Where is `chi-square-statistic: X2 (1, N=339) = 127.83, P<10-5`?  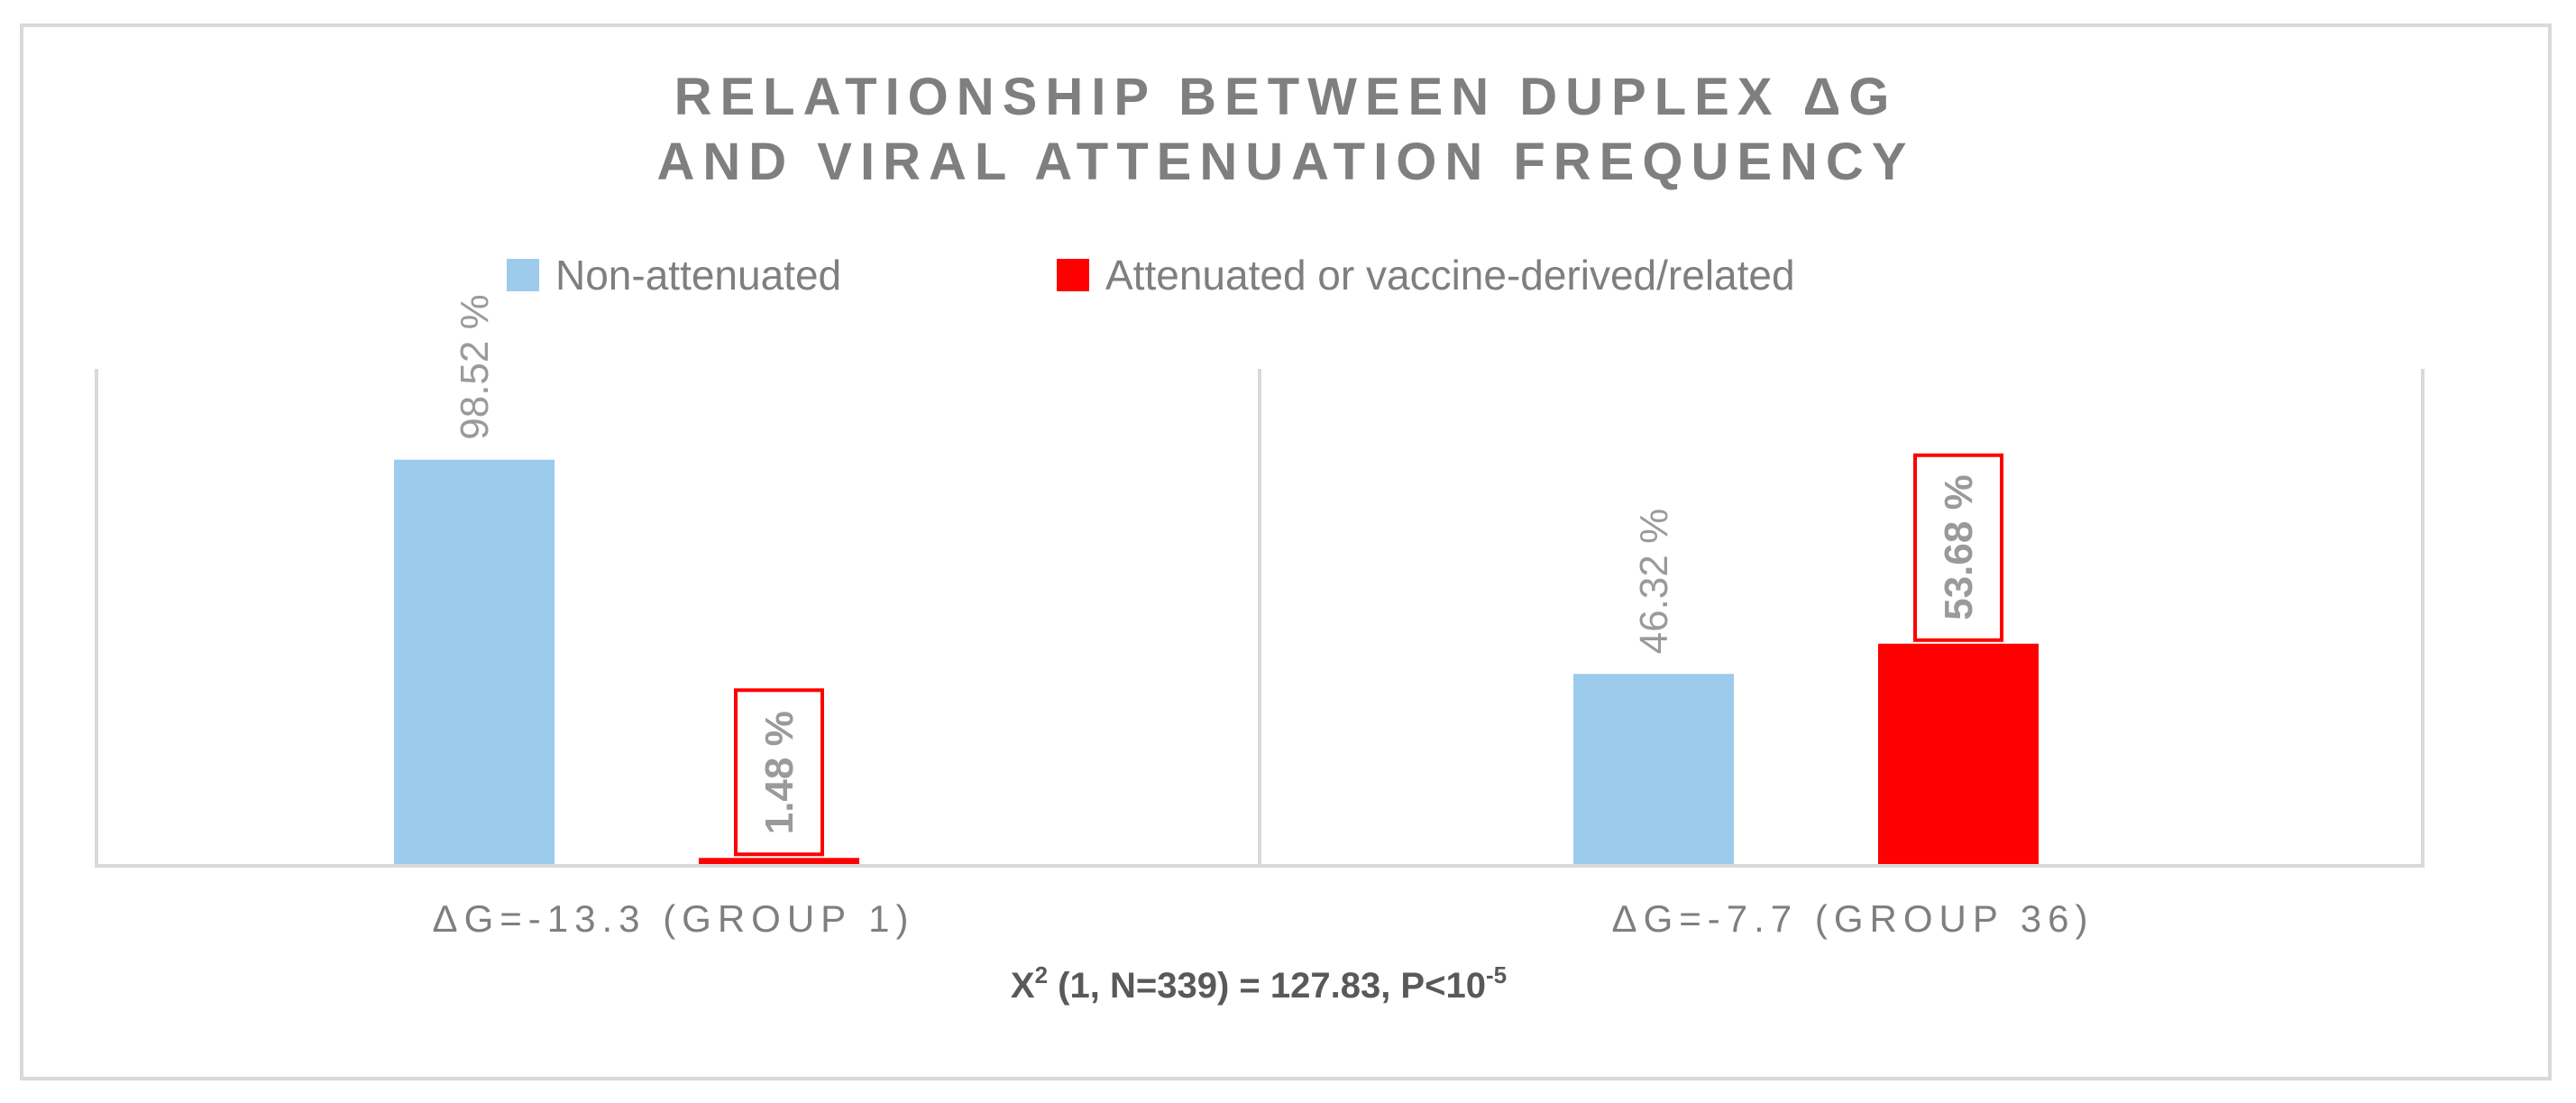
chi-square-statistic: X2 (1, N=339) = 127.83, P<10-5 is located at coordinates (1259, 983).